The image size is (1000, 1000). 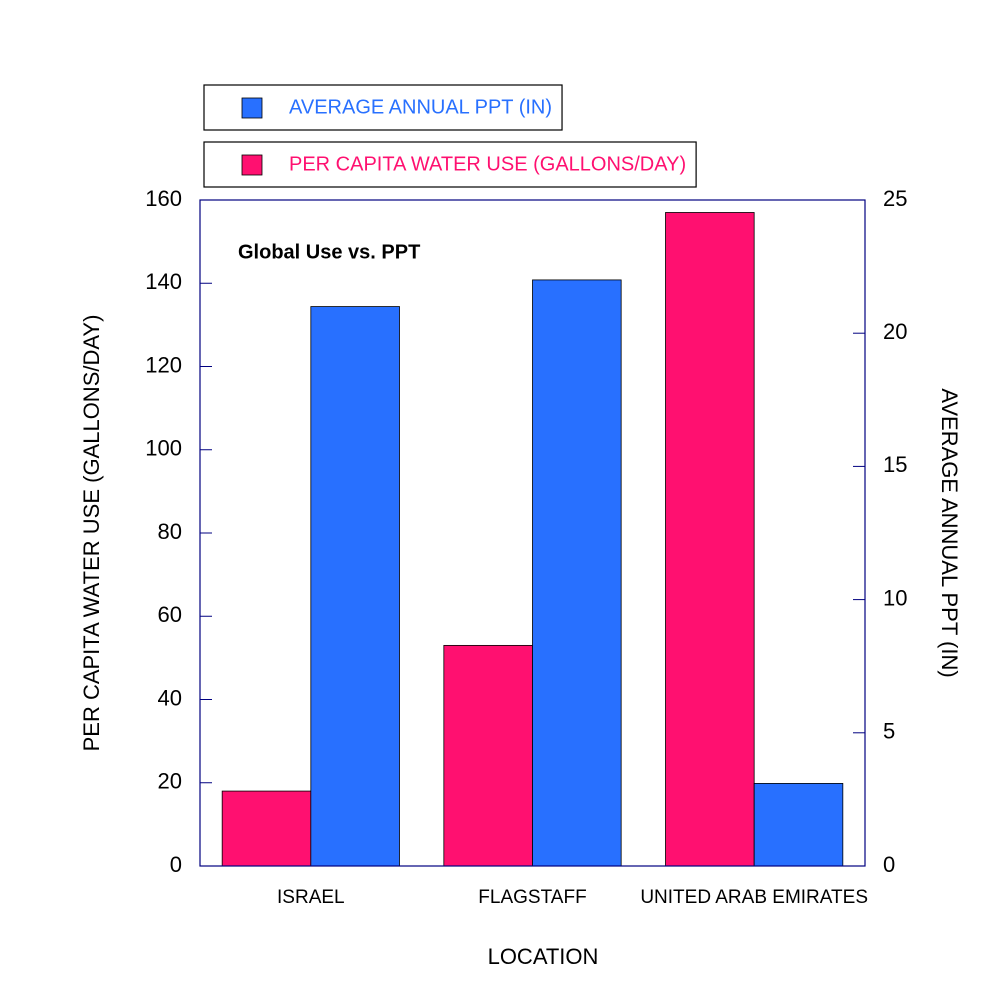 What do you see at coordinates (895, 464) in the screenshot?
I see `y2-tick-label: 15` at bounding box center [895, 464].